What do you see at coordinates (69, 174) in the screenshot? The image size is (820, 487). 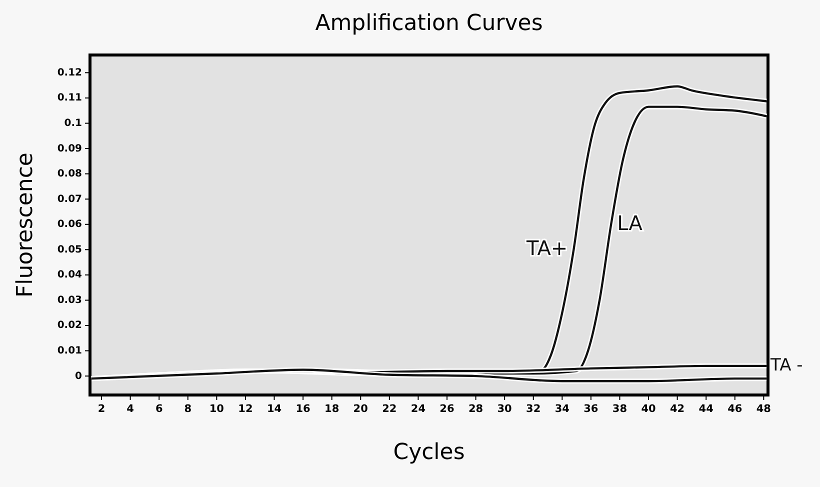 I see `y-tick-label: 0.08` at bounding box center [69, 174].